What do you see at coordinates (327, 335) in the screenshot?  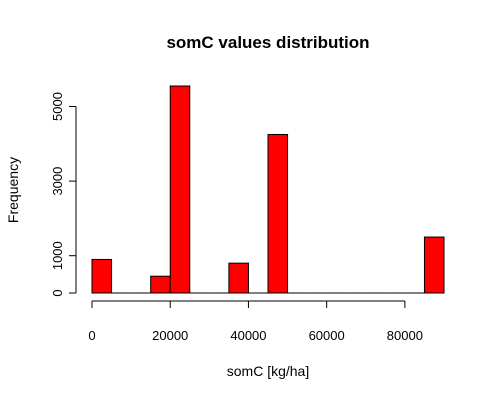 I see `x-tick-label: 60000` at bounding box center [327, 335].